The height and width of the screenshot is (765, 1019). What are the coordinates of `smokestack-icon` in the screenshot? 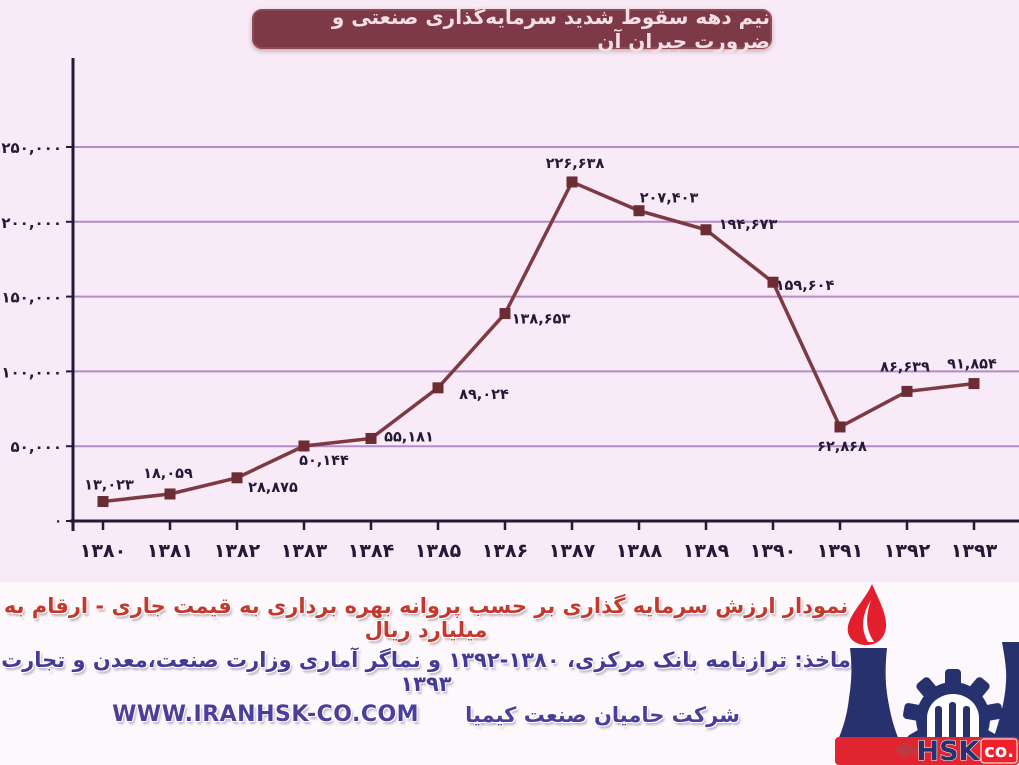 It's located at (1006, 691).